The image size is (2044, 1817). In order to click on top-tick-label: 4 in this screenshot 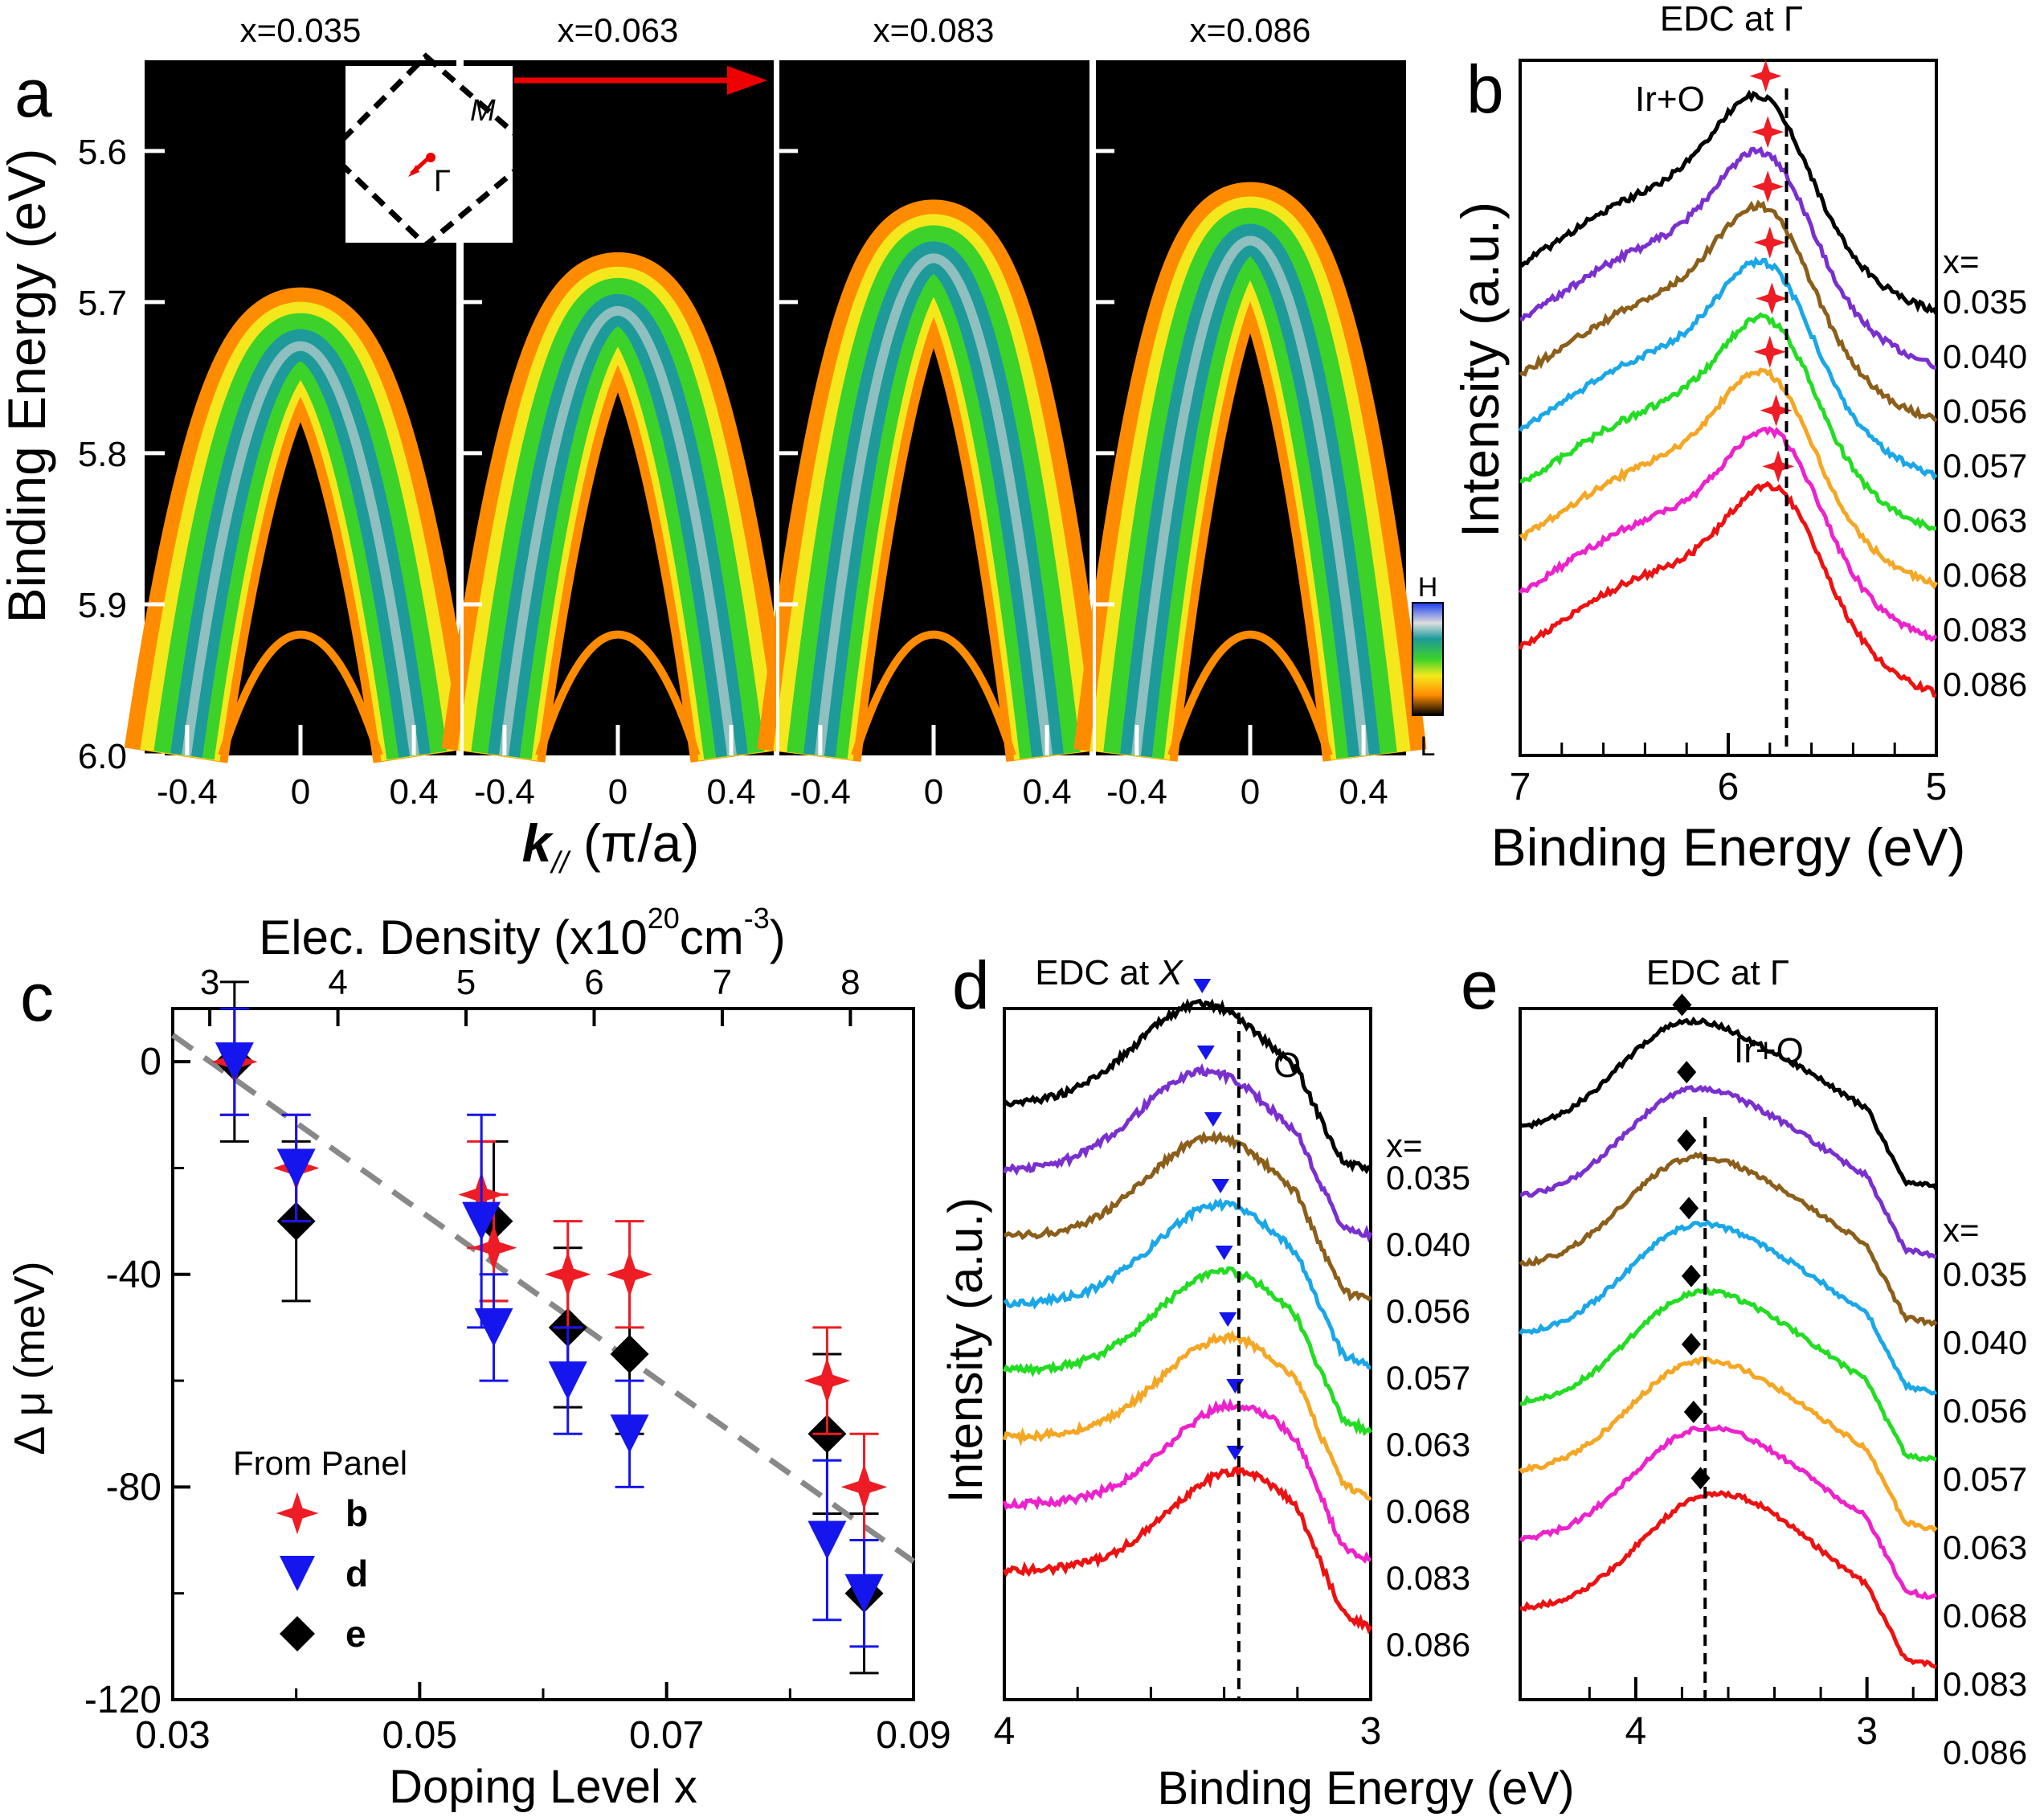, I will do `click(337, 983)`.